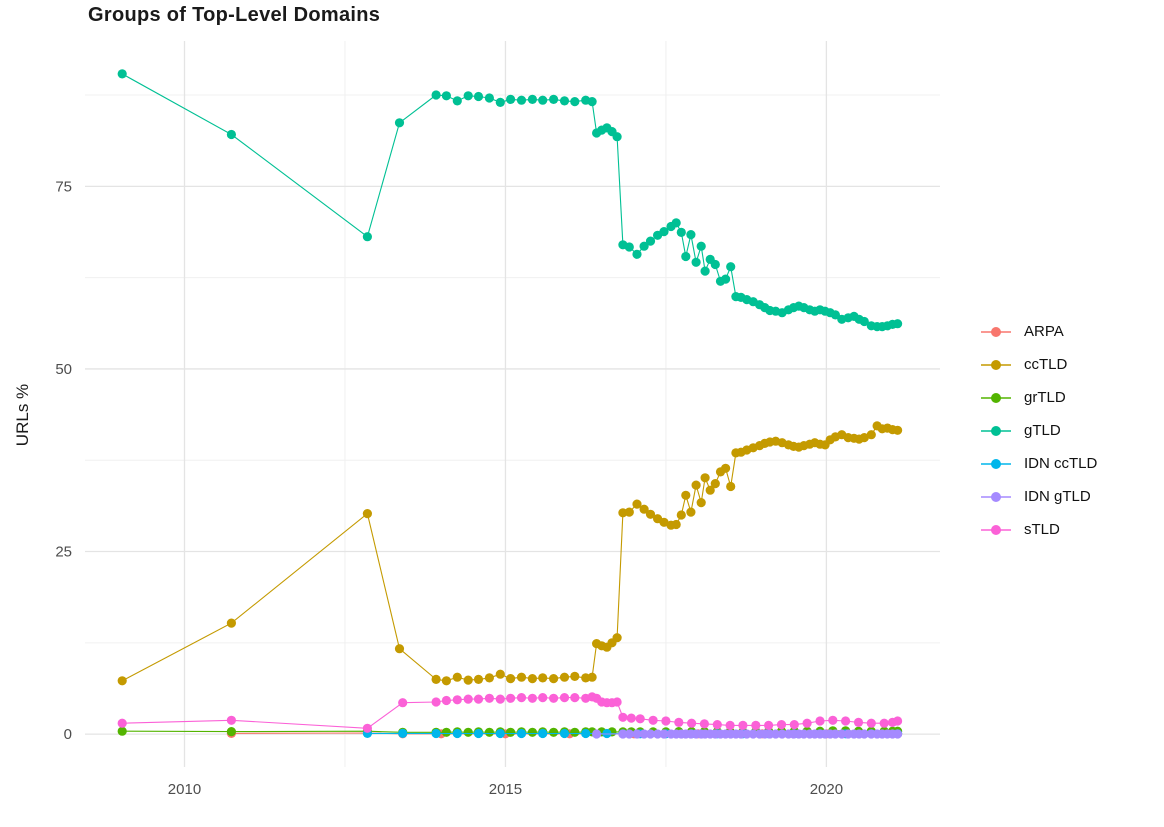 The width and height of the screenshot is (1164, 827). I want to click on legend-item-label: sTLD, so click(1042, 529).